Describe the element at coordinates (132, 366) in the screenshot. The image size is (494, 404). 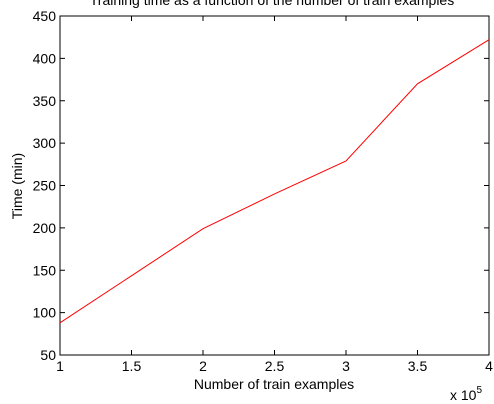
I see `x-tick-label: 1.5` at that location.